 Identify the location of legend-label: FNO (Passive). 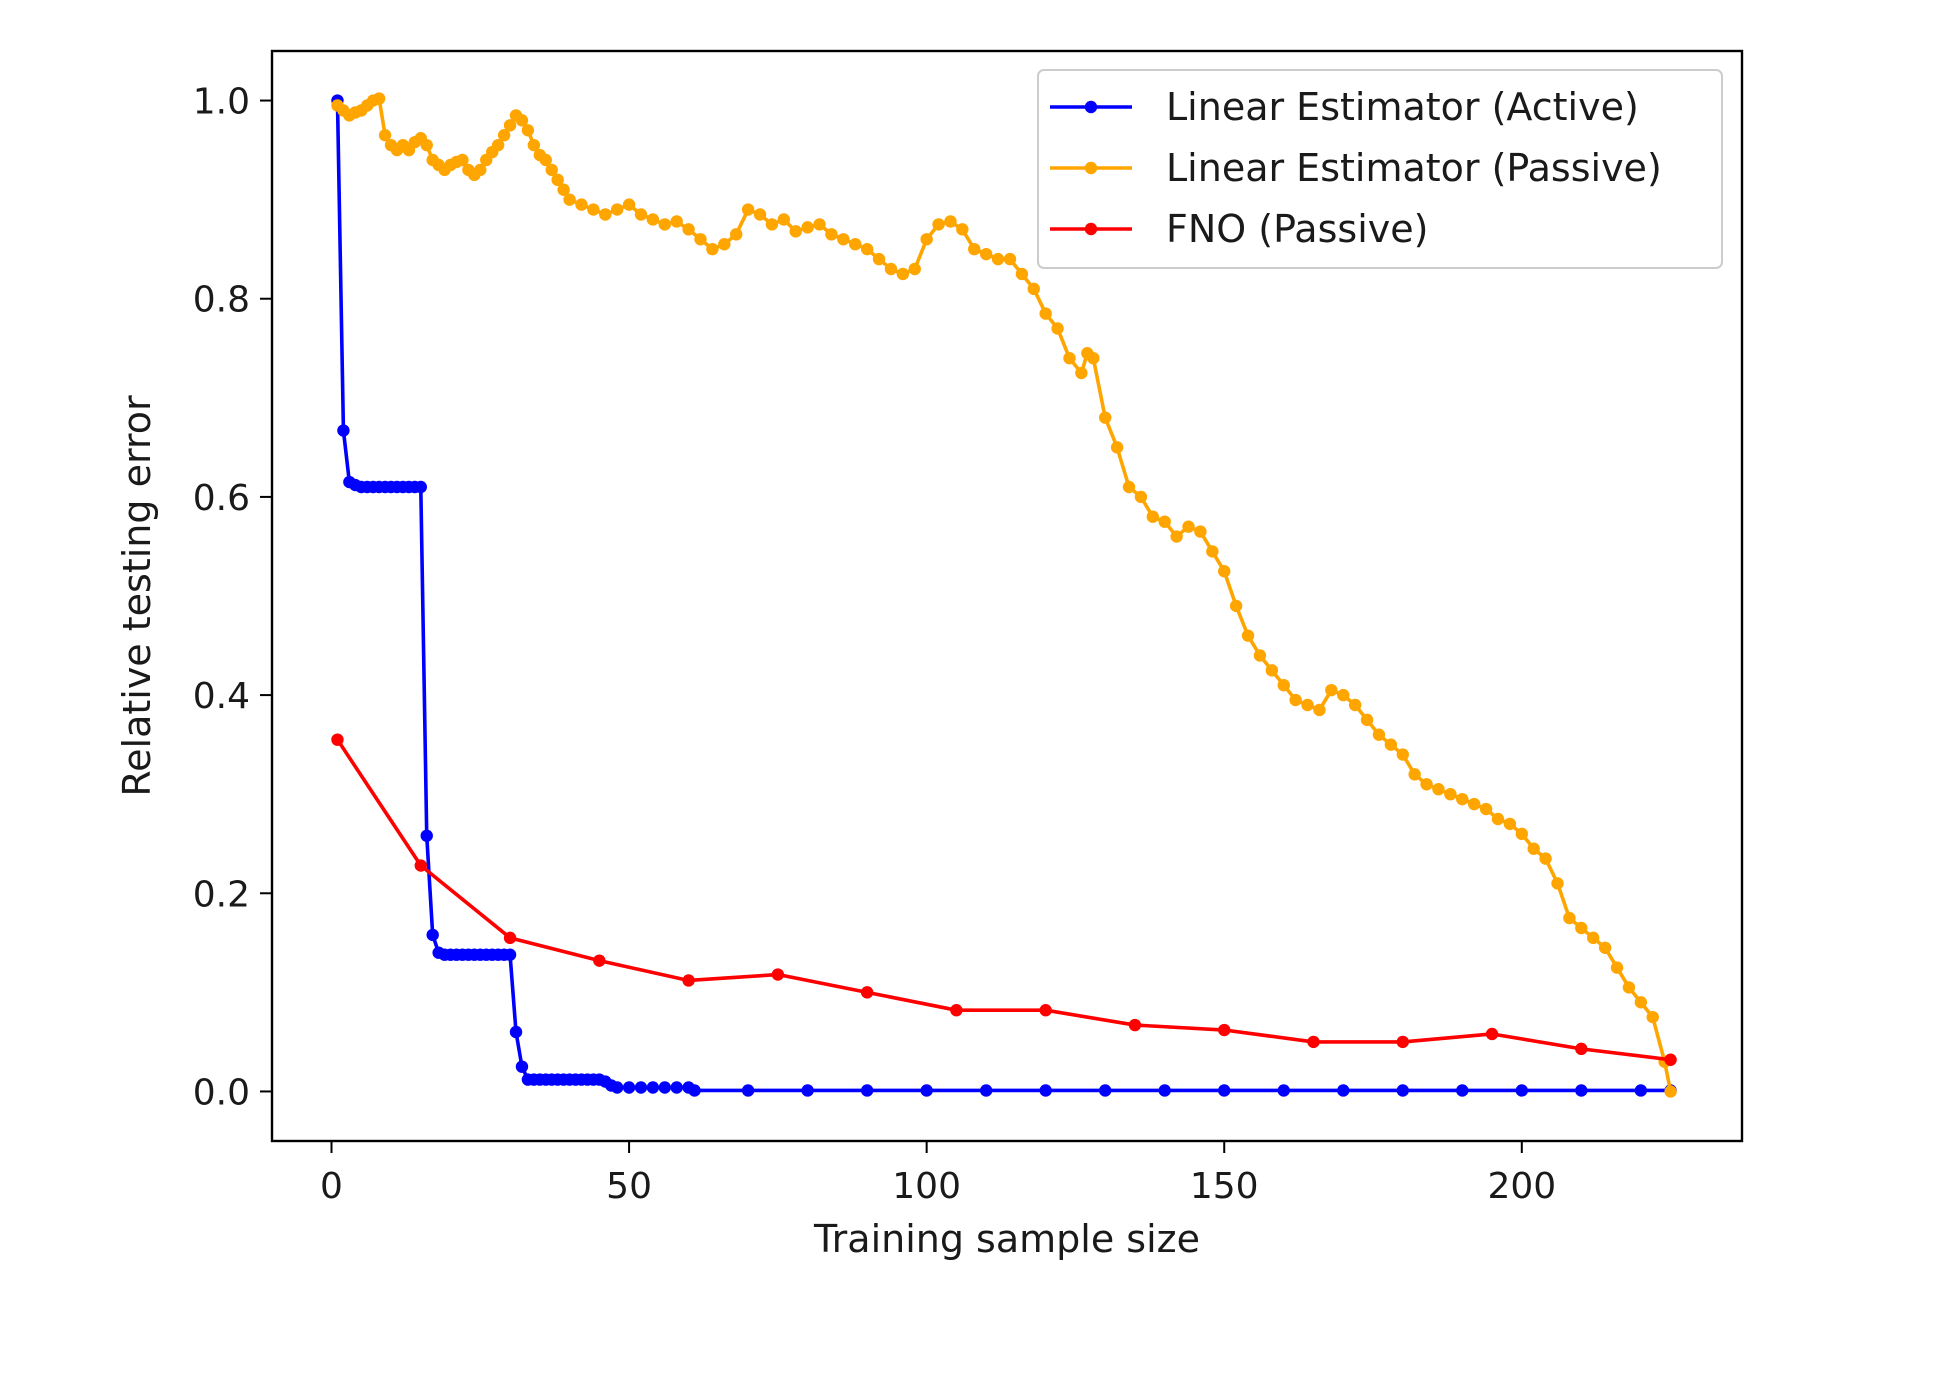
(1297, 229).